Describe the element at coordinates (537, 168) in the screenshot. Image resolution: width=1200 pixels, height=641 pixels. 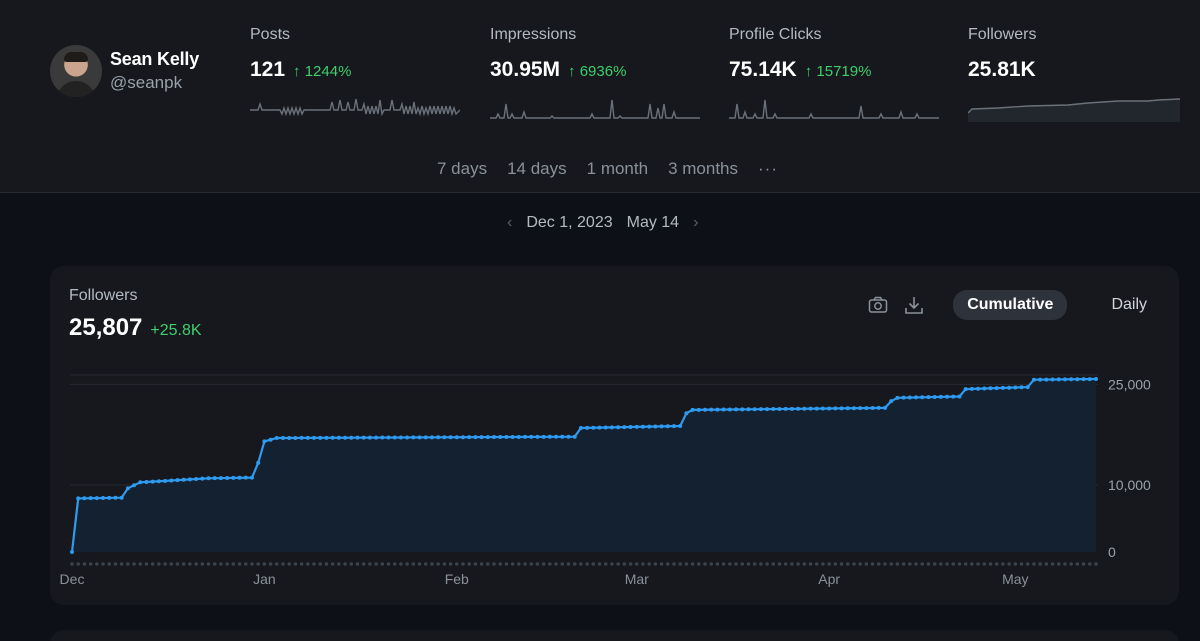
I see `range-14-days: 14 days` at that location.